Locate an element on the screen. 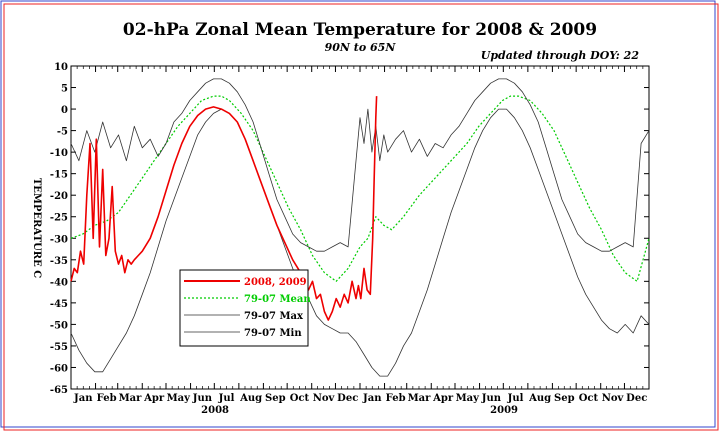 The height and width of the screenshot is (432, 720). year-label: 2009 is located at coordinates (504, 410).